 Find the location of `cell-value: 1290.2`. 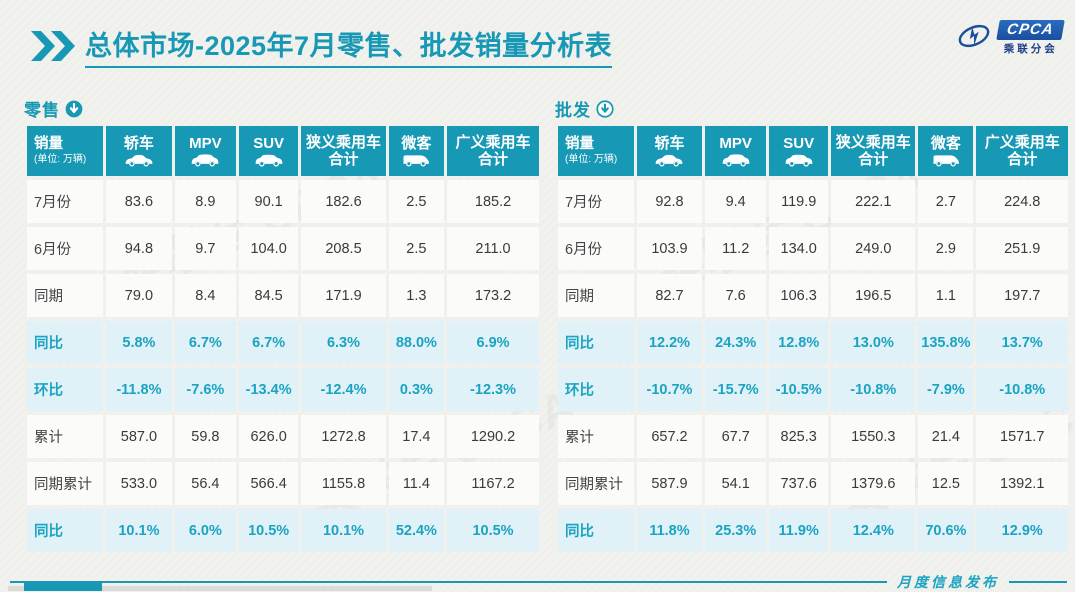

cell-value: 1290.2 is located at coordinates (493, 436).